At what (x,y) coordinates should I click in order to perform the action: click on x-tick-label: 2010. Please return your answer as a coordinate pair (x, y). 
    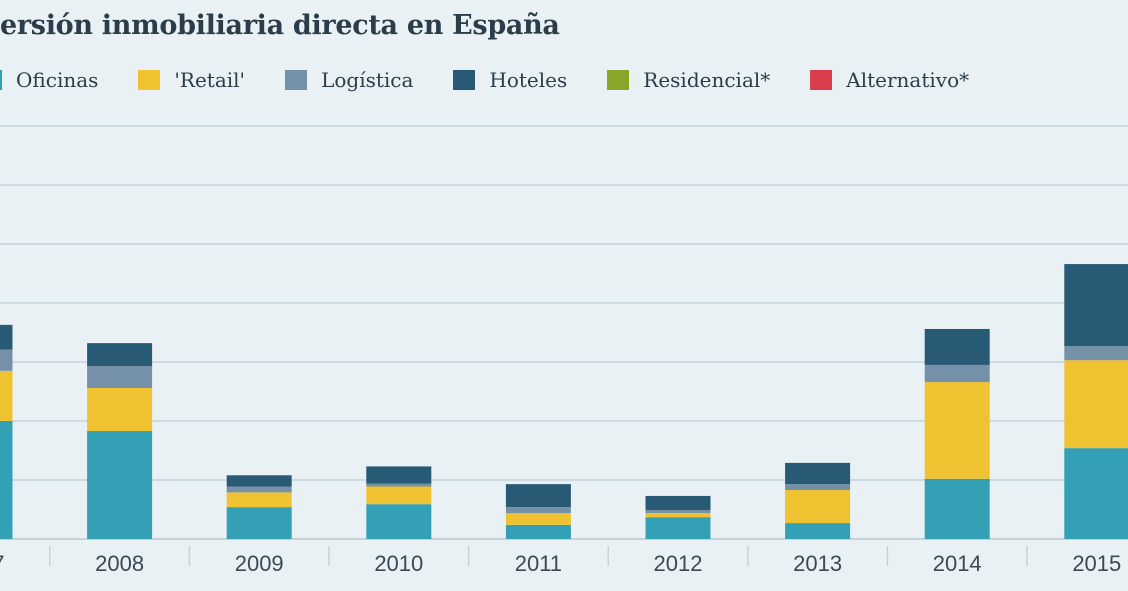
    Looking at the image, I should click on (398, 563).